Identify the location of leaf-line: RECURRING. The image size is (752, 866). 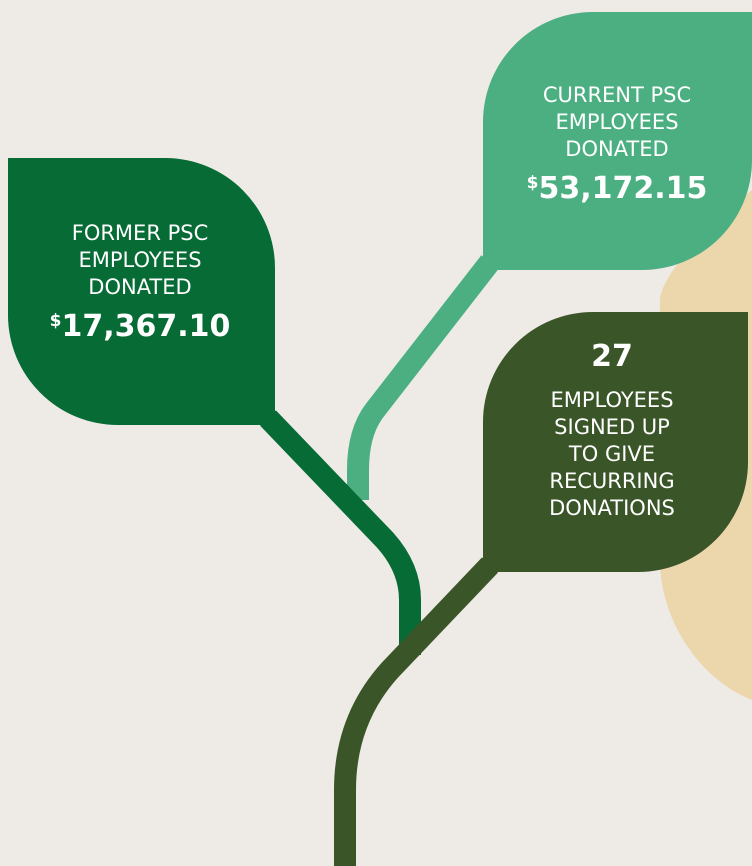
(611, 481).